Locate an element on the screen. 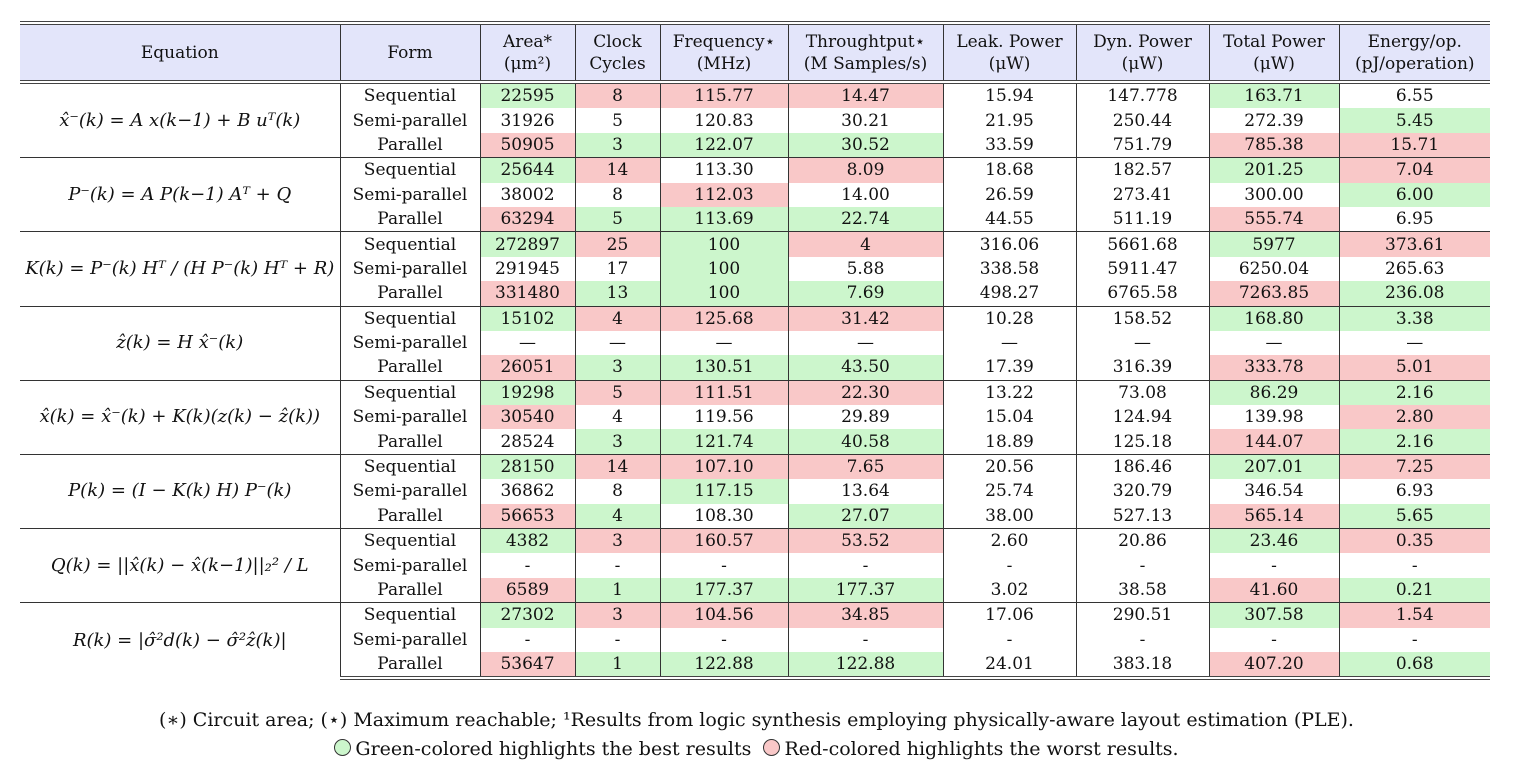 The width and height of the screenshot is (1513, 762). value-cell: 6.93 is located at coordinates (1414, 491).